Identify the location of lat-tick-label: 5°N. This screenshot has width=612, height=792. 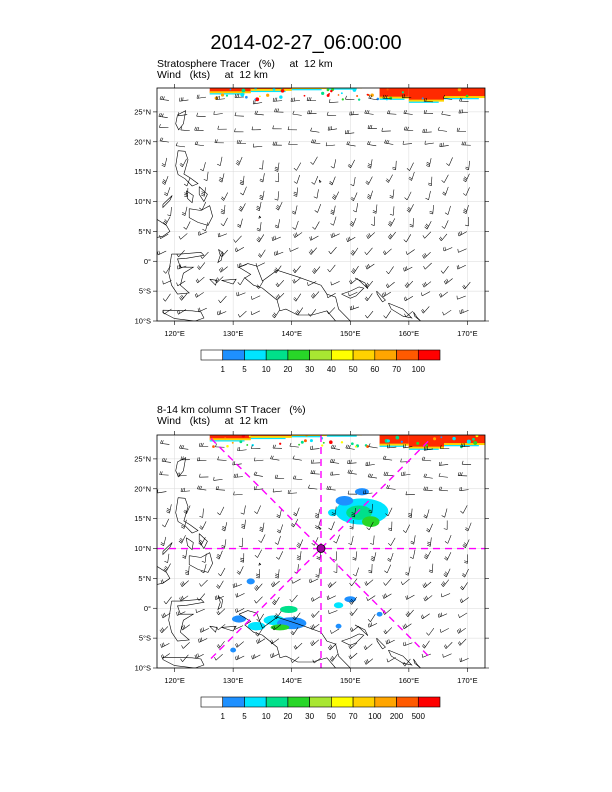
(144, 578).